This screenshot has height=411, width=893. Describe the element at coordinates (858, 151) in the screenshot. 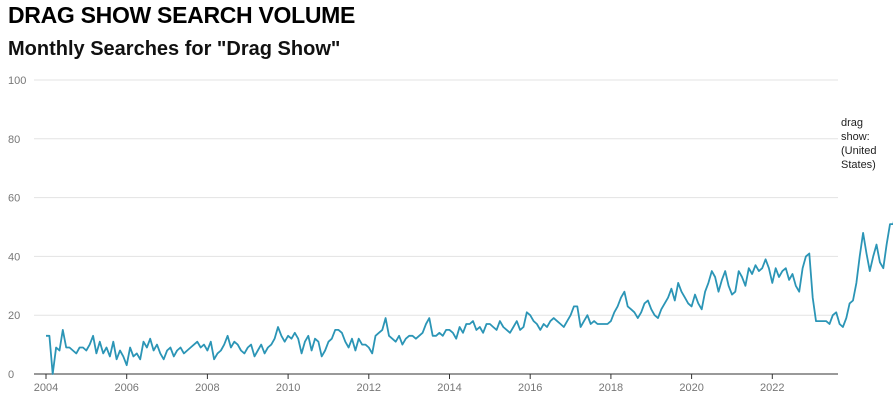

I see `series-label-line: (United` at that location.